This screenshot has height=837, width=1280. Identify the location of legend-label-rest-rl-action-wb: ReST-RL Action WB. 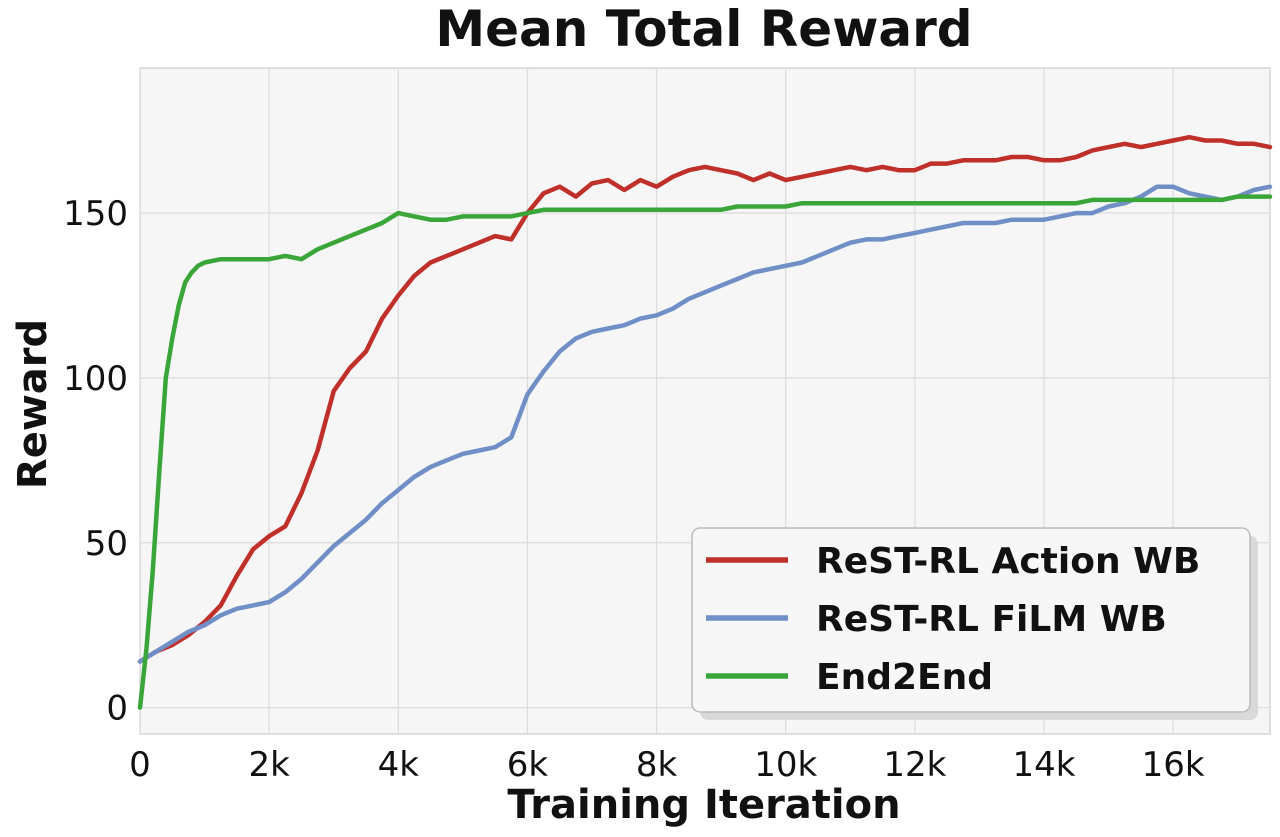
(1008, 561).